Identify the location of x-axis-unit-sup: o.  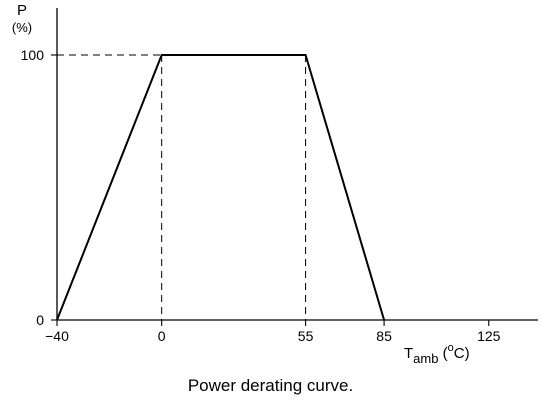
(451, 348).